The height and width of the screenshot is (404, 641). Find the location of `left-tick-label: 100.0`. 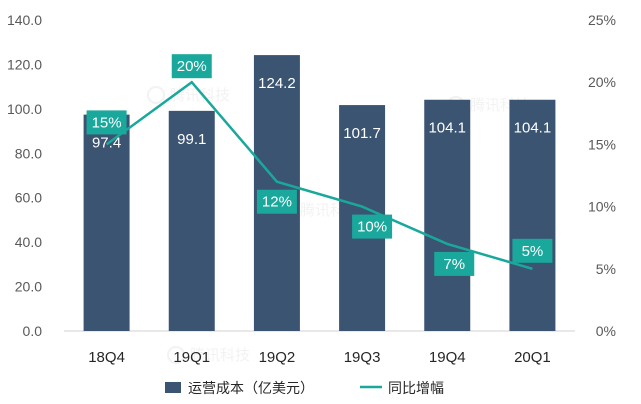

left-tick-label: 100.0 is located at coordinates (24, 109).